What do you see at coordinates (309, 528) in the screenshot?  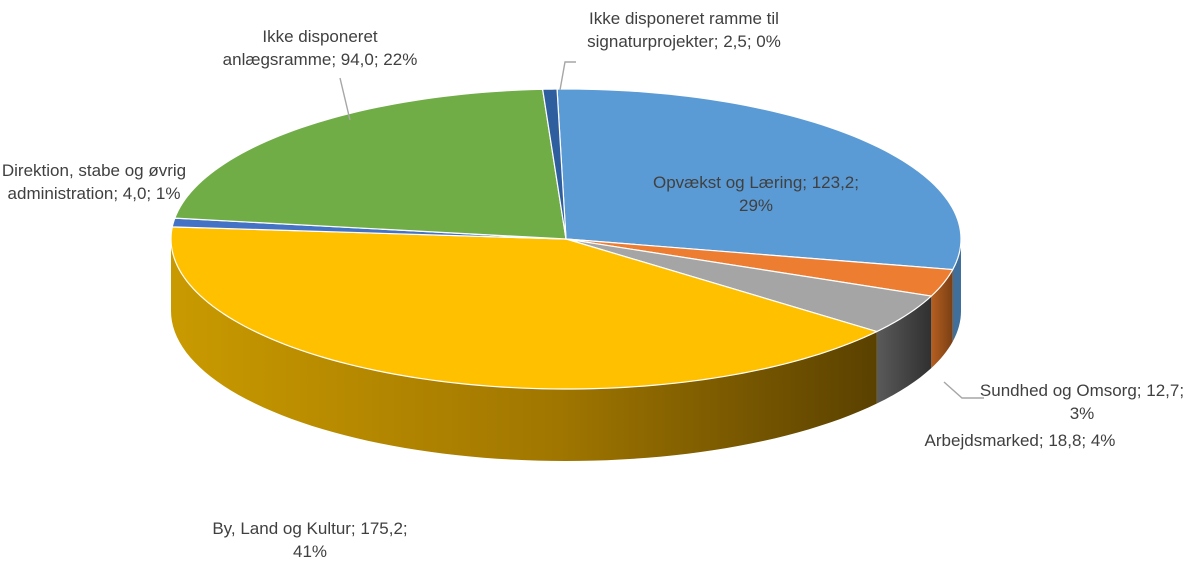 I see `label-by-land-kultur-line1: By, Land og Kultur; 175,2;` at bounding box center [309, 528].